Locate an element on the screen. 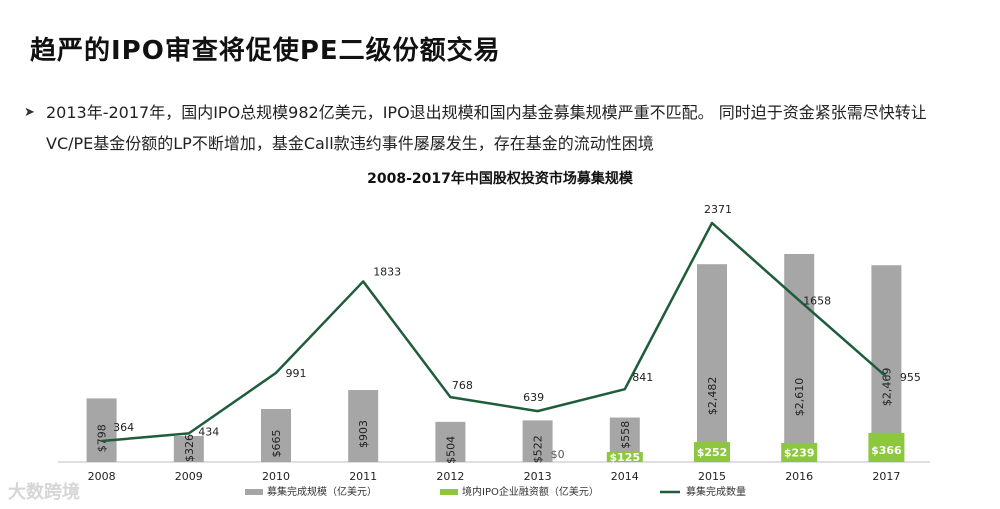  bar-fundraising-2008 is located at coordinates (101, 430).